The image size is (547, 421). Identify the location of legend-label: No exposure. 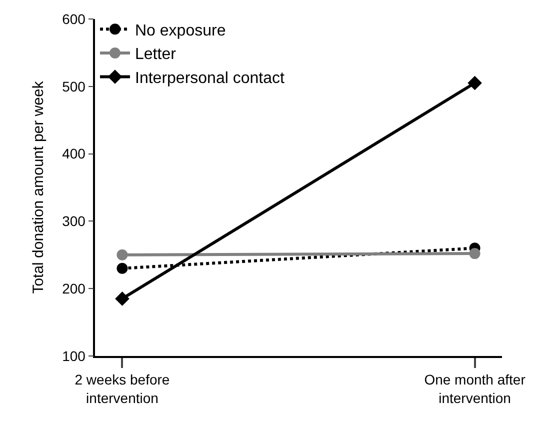
(180, 31).